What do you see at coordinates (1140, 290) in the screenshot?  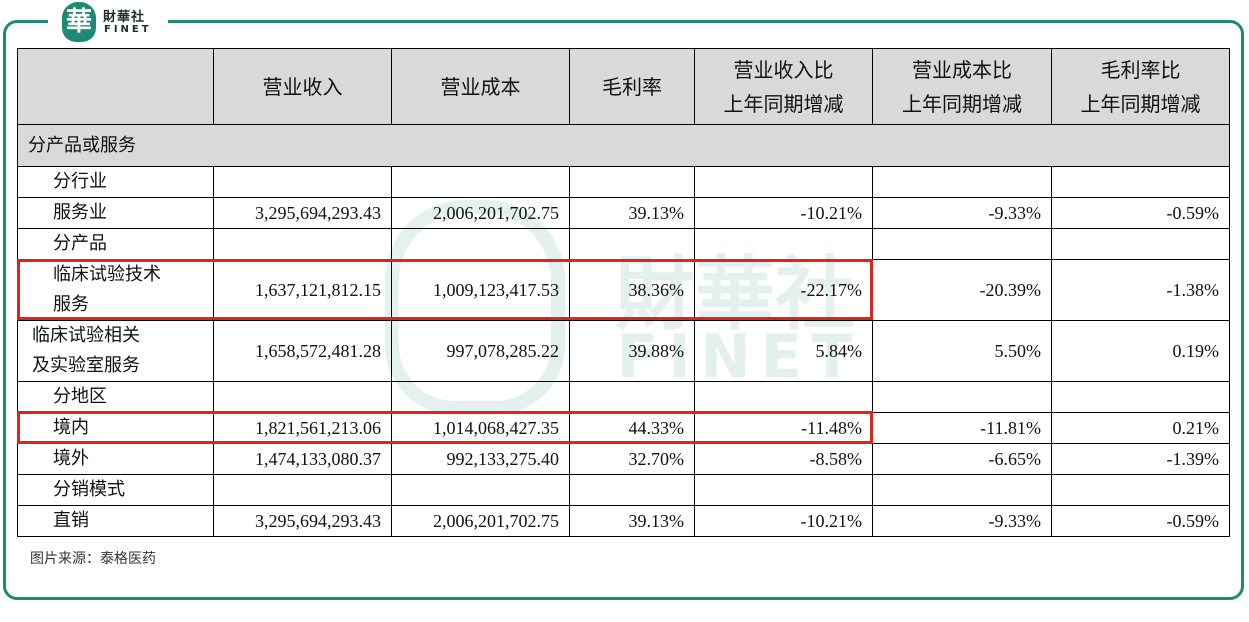 I see `value-cell: -1.38%` at bounding box center [1140, 290].